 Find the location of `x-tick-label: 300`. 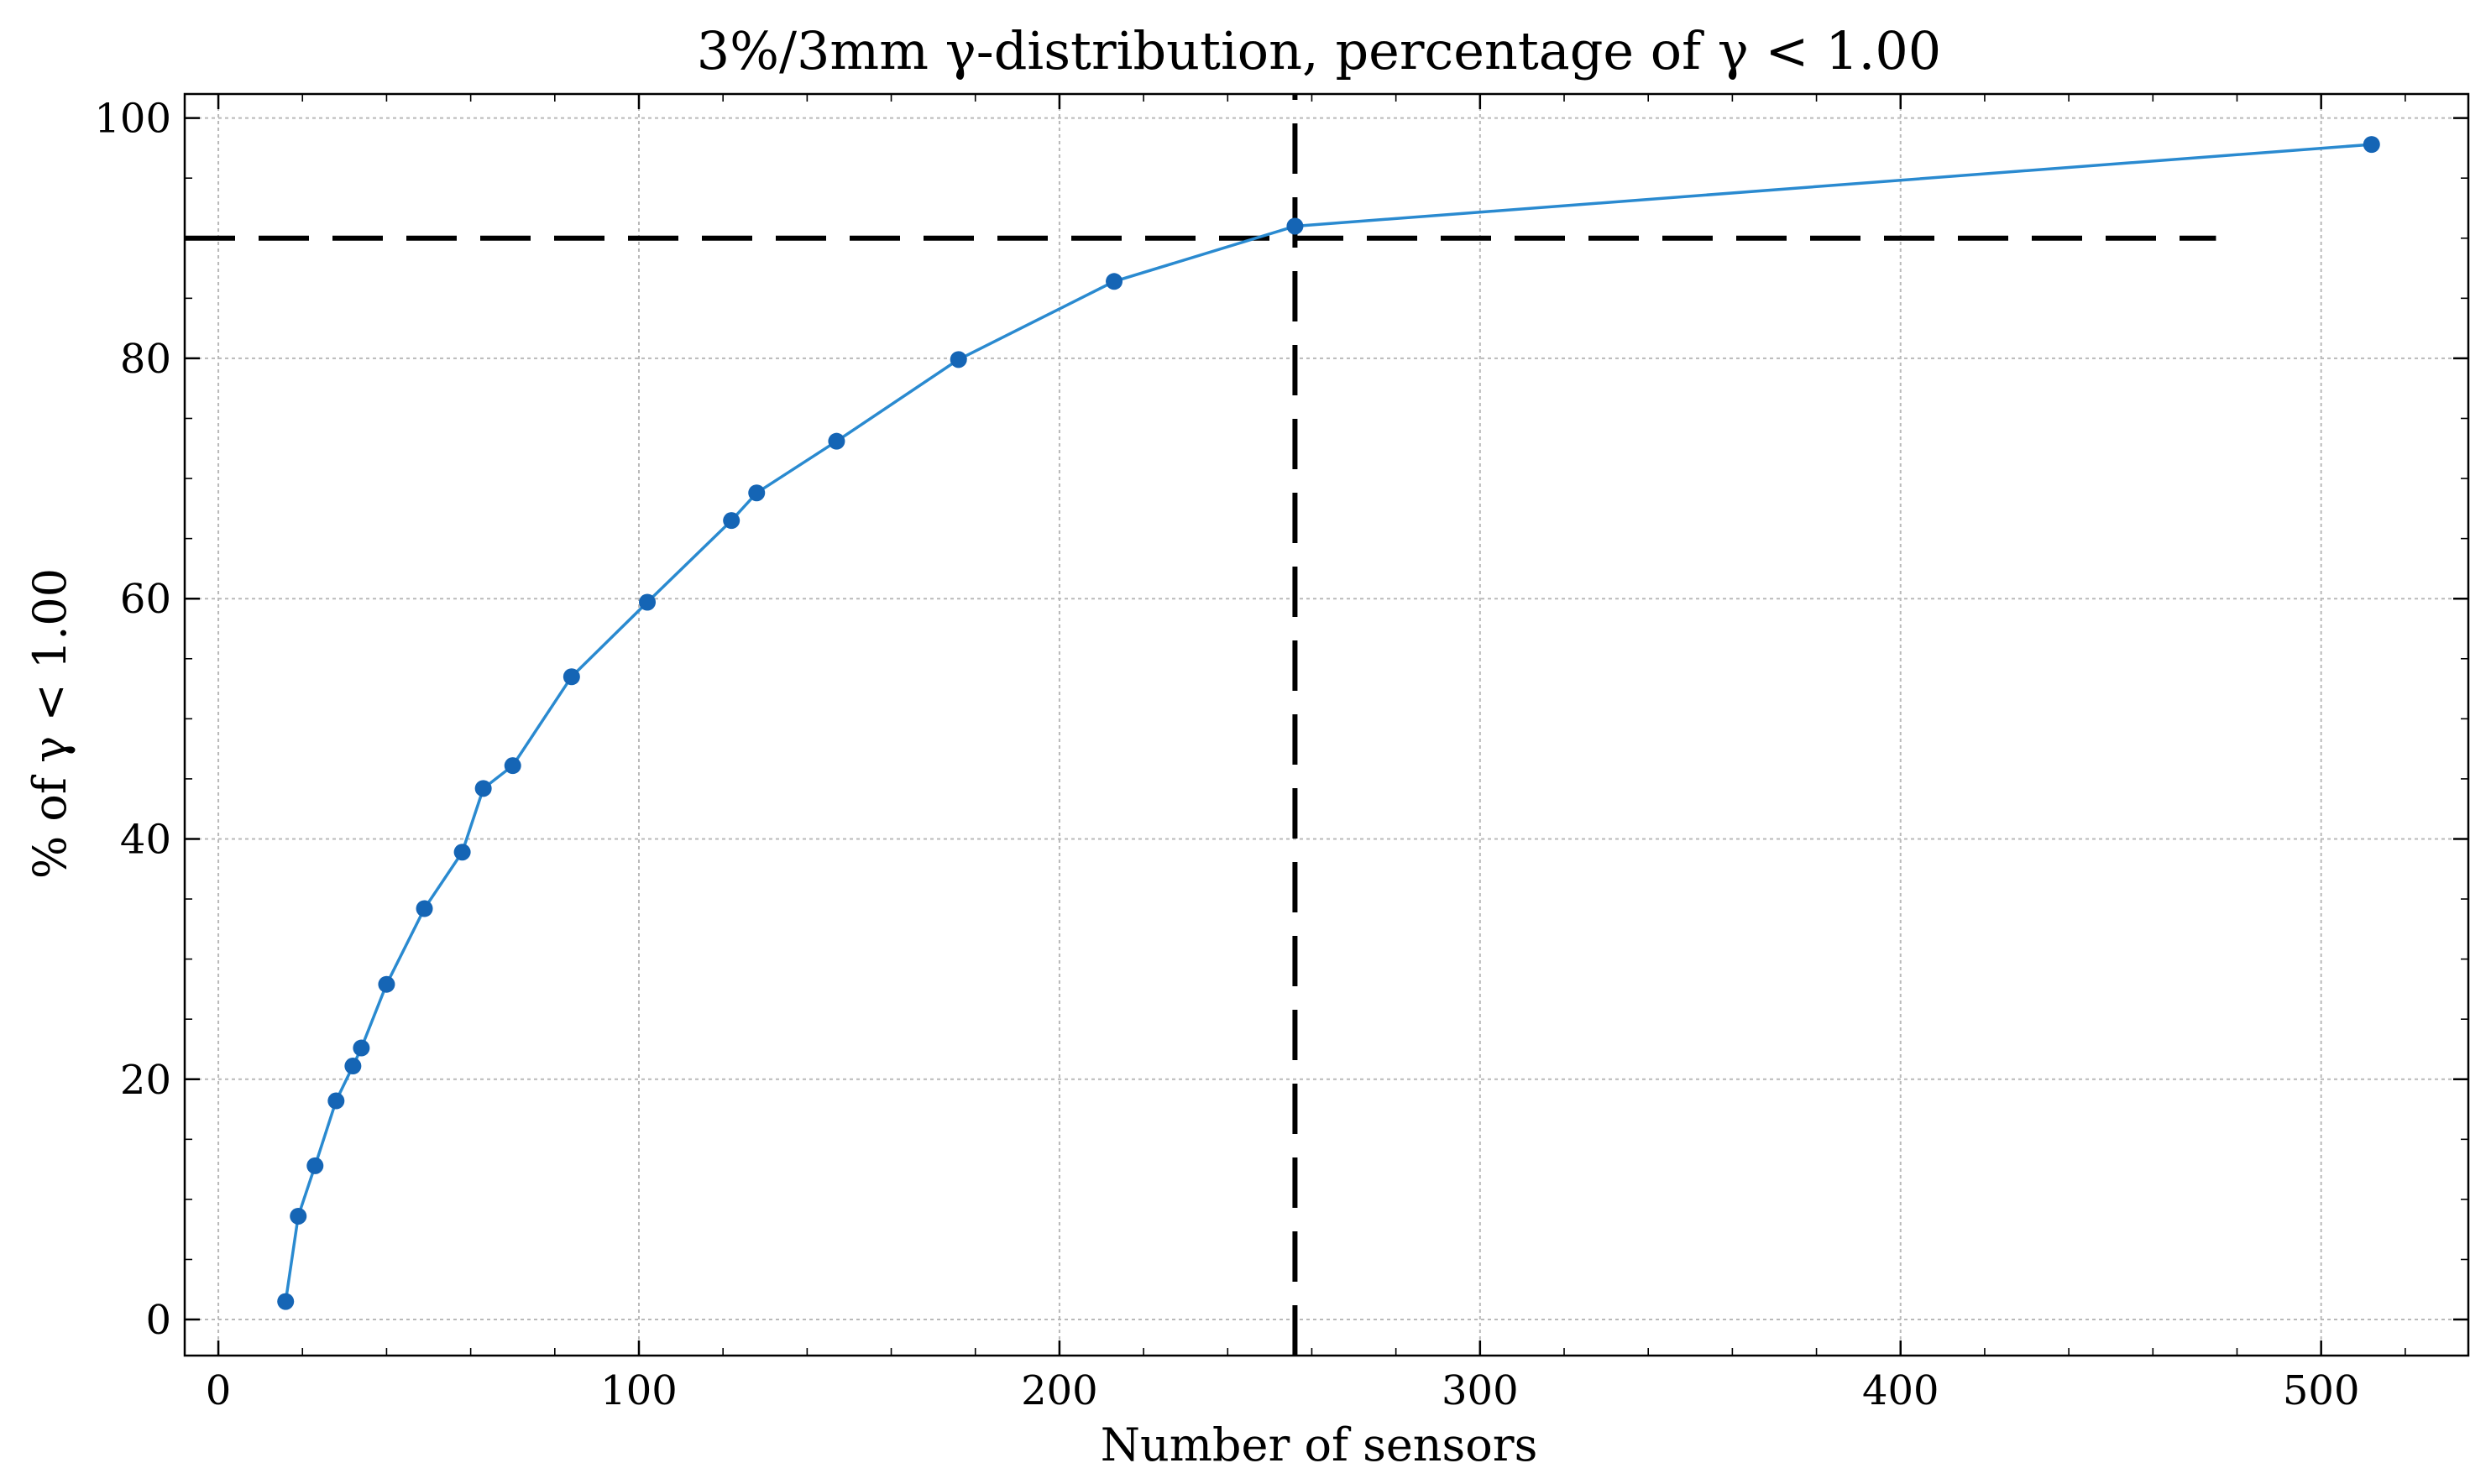

x-tick-label: 300 is located at coordinates (1480, 1390).